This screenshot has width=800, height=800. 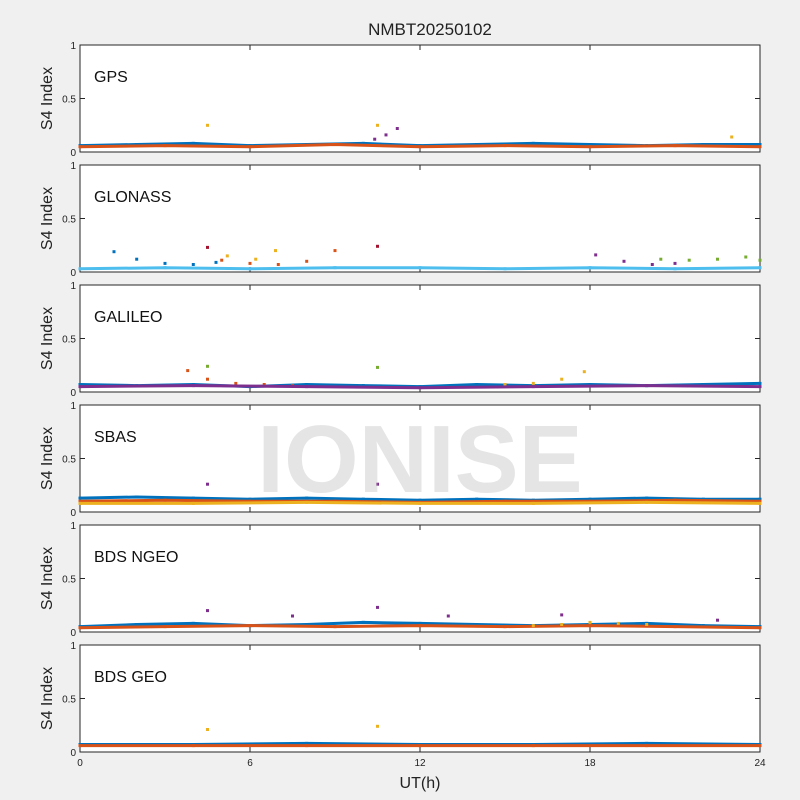 I want to click on panel-5: 0 0.5 1 0 6 12 18 24 S4 Index BDS GEO, so click(x=402, y=705).